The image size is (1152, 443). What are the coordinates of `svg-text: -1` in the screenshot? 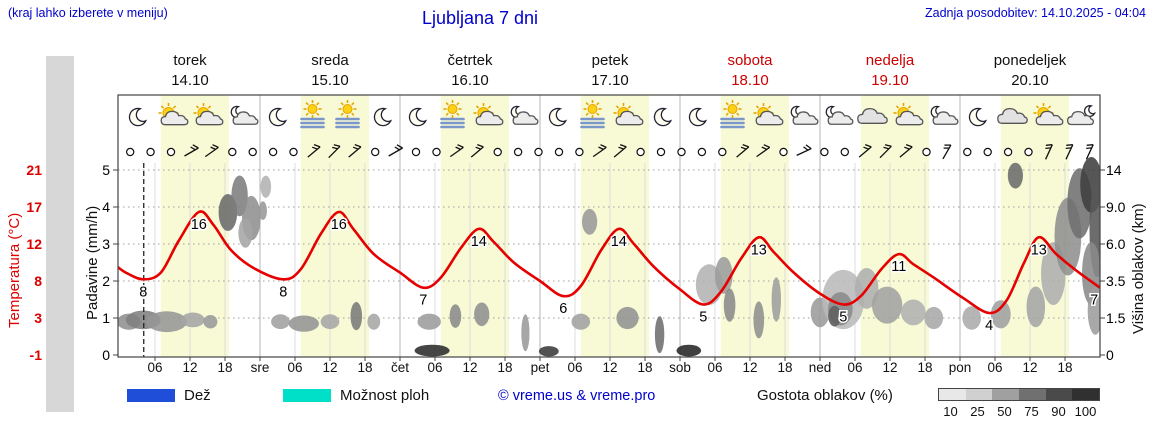 It's located at (36, 355).